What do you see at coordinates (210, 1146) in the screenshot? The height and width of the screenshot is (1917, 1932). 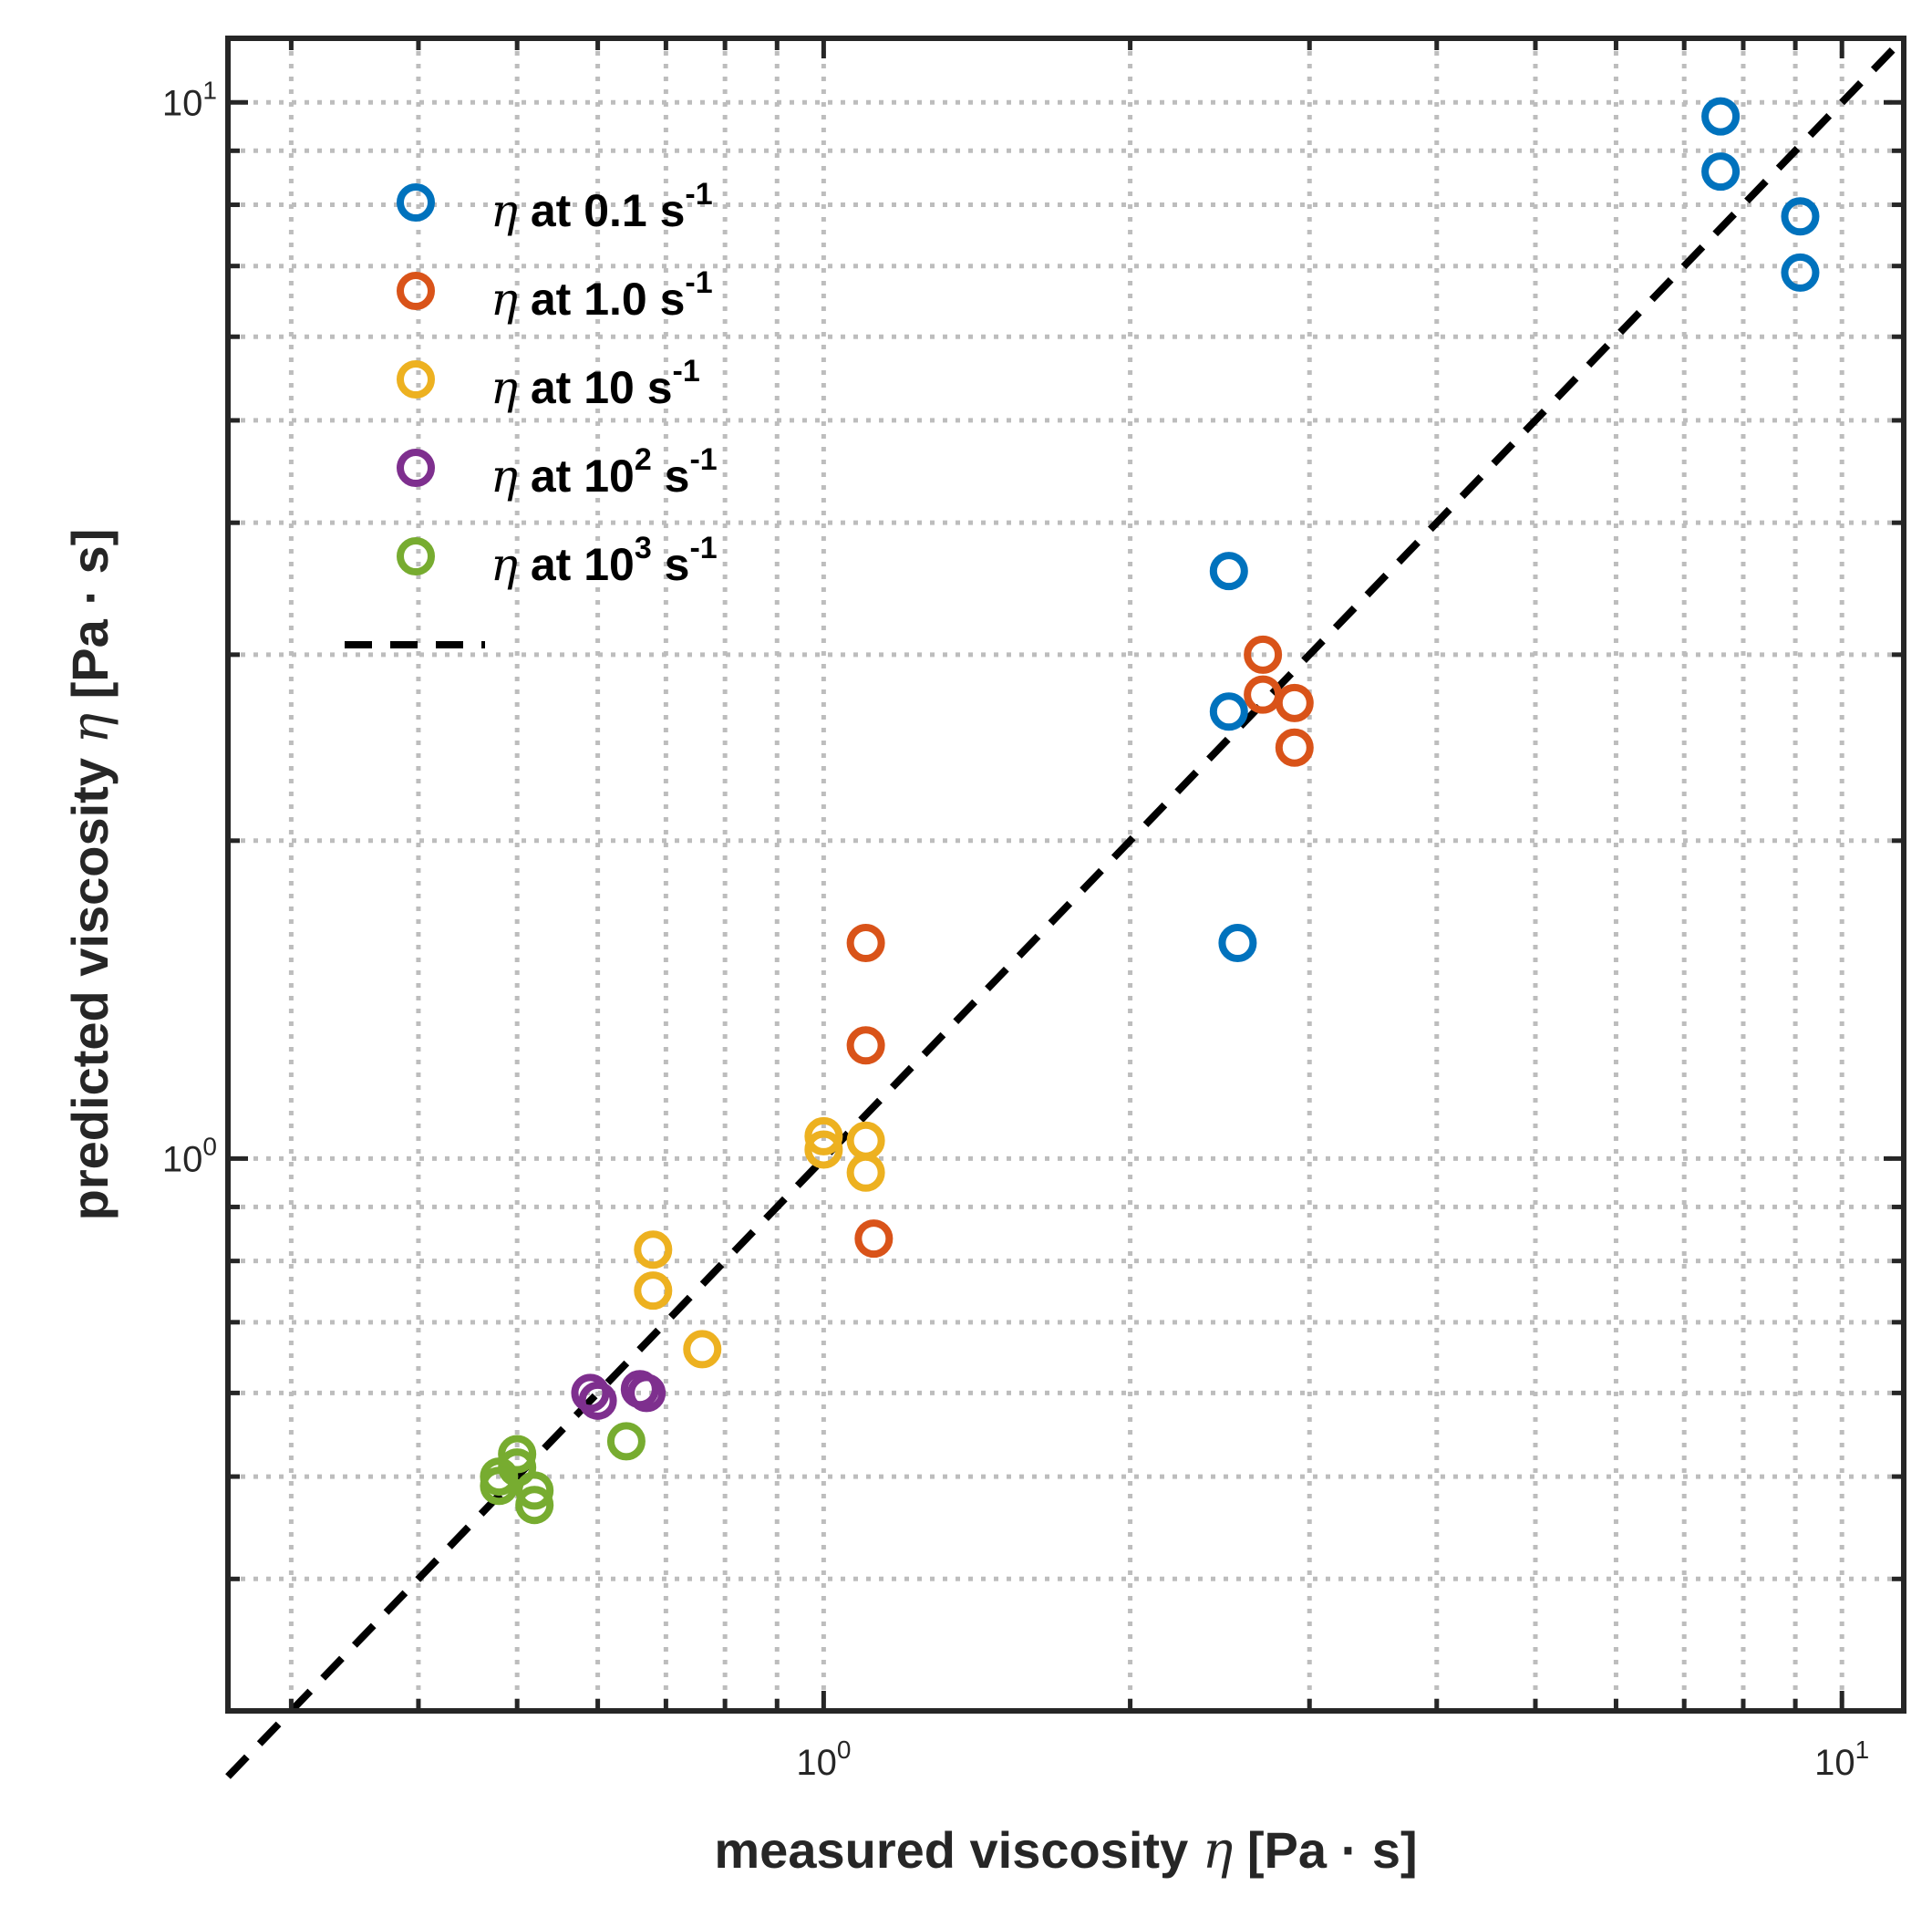 I see `y-tick-exponent: 0` at bounding box center [210, 1146].